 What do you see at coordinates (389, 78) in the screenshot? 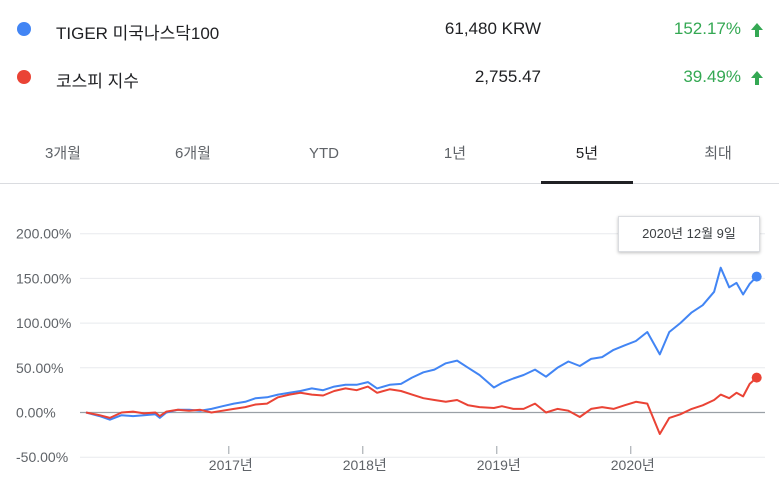
I see `legend-row-kospi: 코스피 지수 2,755.47 39.49%` at bounding box center [389, 78].